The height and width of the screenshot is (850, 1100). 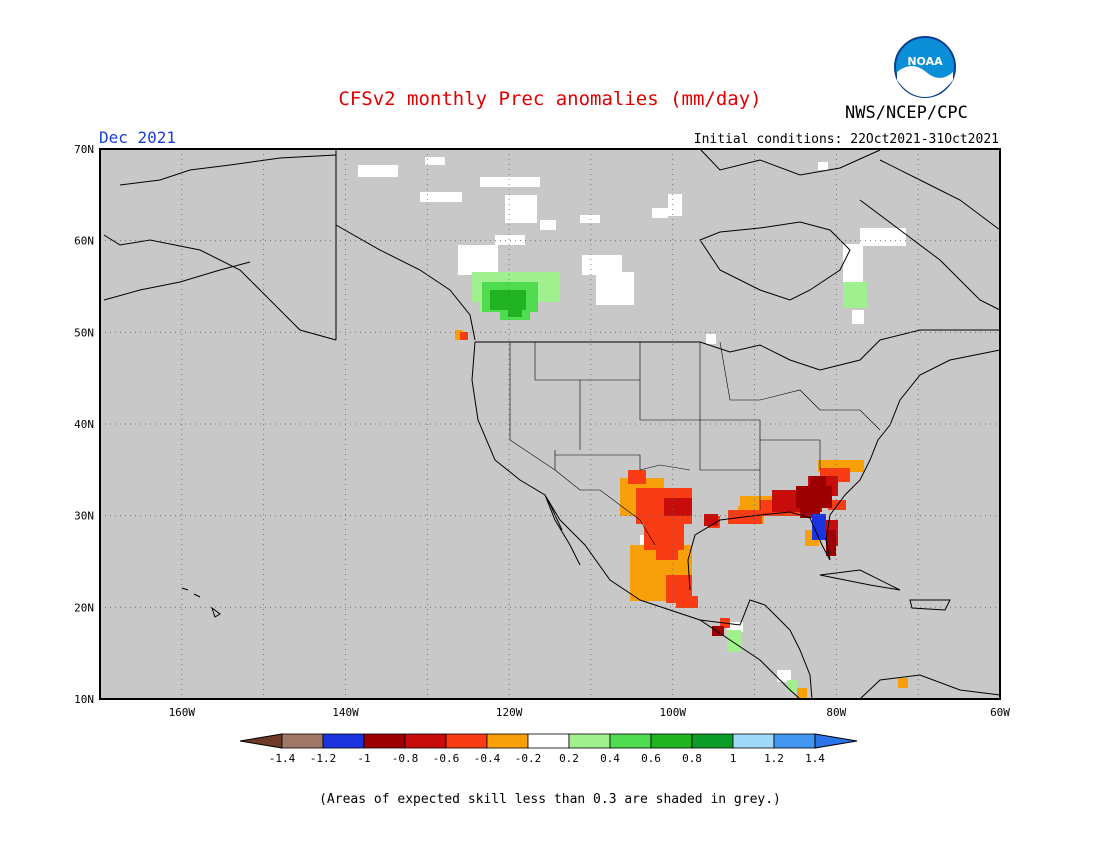 I want to click on longitude-tick-label: 120W, so click(x=509, y=712).